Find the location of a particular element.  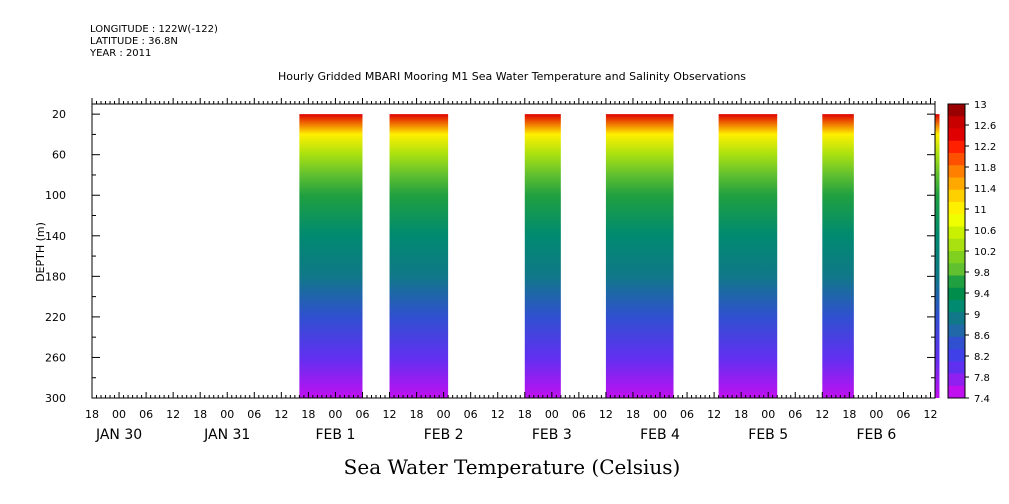

colorbar-label: 7.8 is located at coordinates (982, 378).